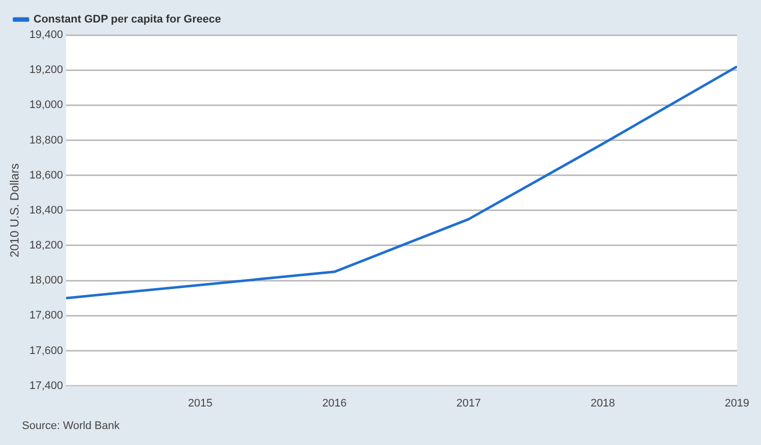 The image size is (761, 445). I want to click on y-tick-label: 18,800, so click(46, 140).